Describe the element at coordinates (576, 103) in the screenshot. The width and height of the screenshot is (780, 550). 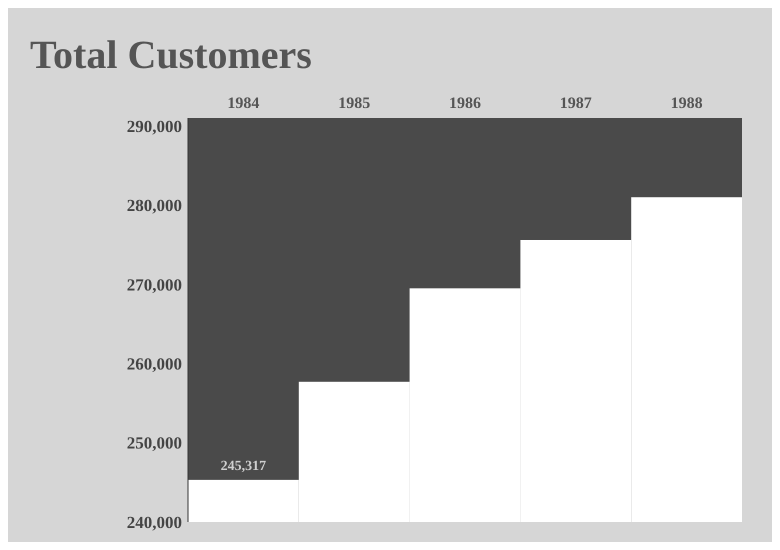
I see `x-tick-label: 1987` at that location.